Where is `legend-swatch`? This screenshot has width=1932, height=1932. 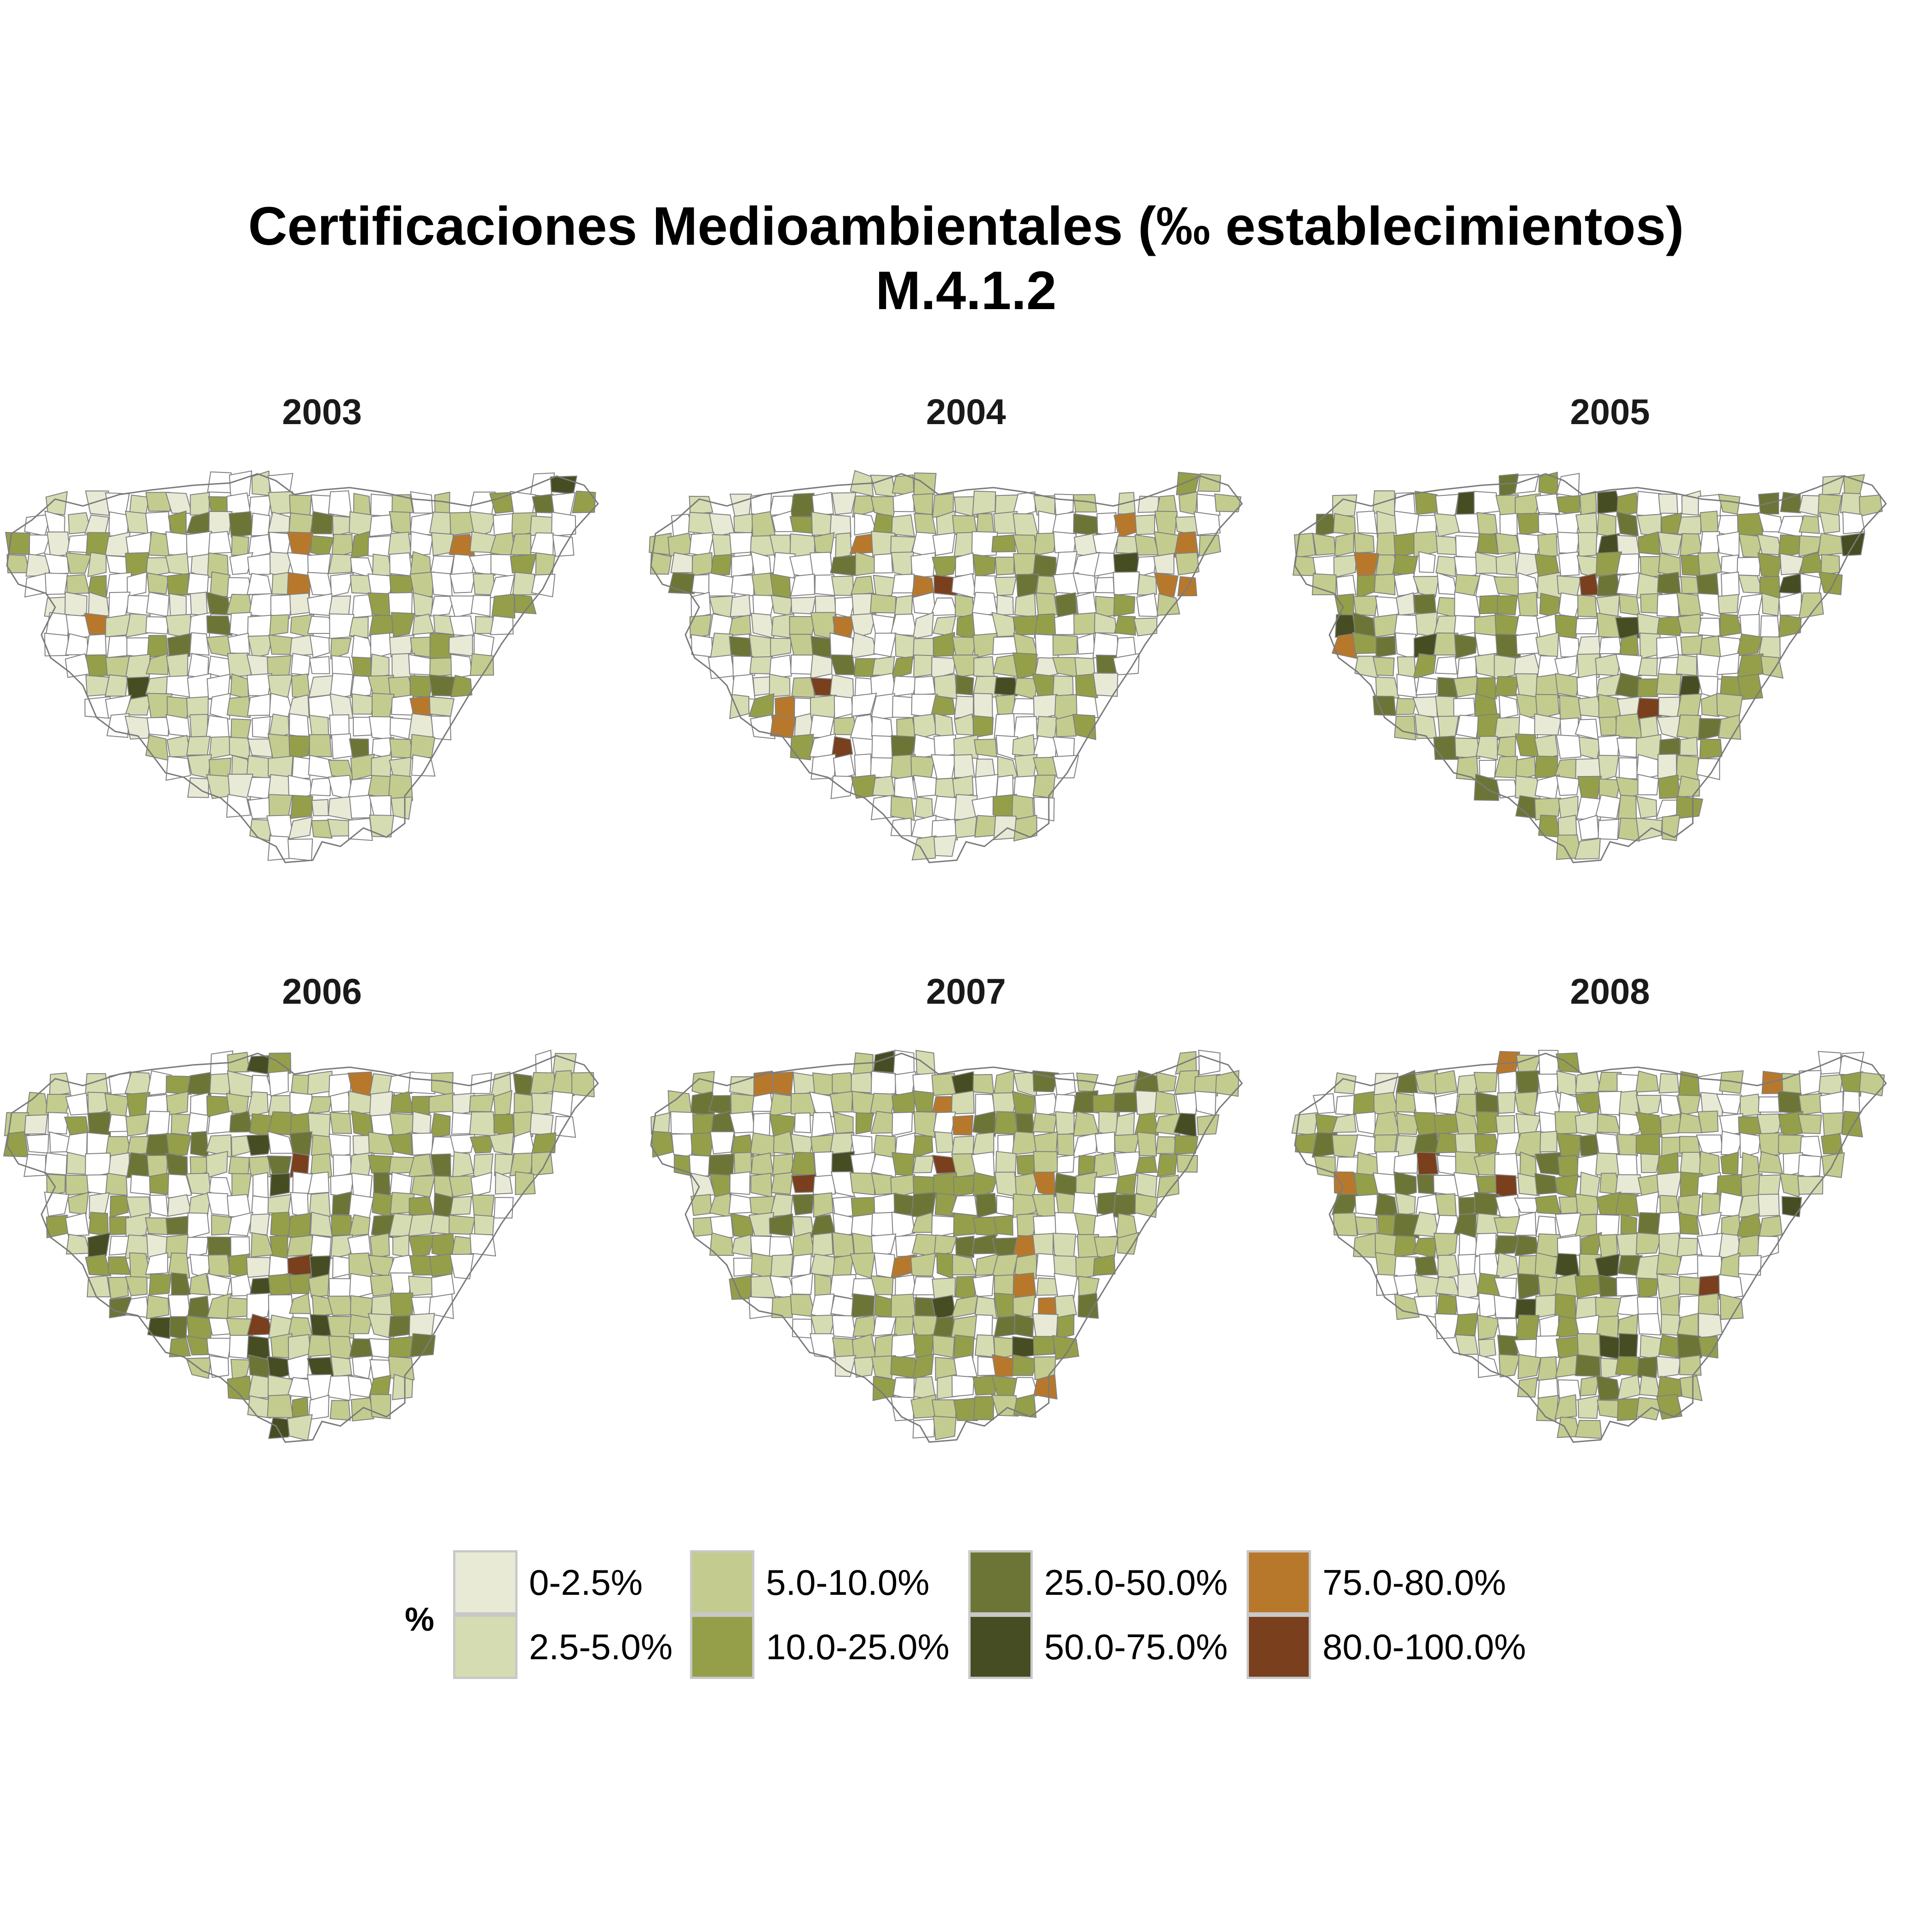
legend-swatch is located at coordinates (1000, 1582).